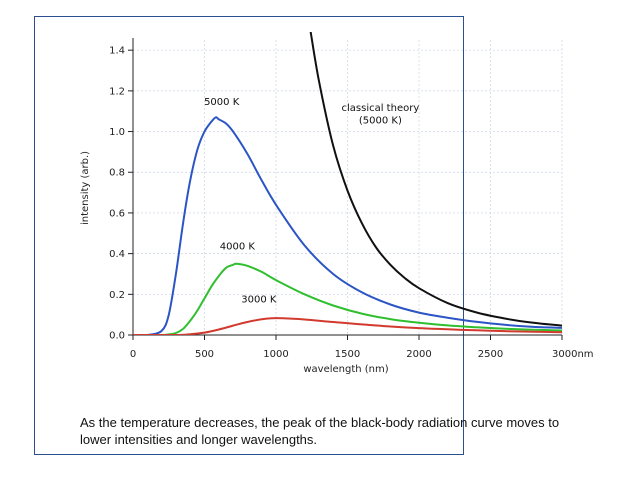 The width and height of the screenshot is (638, 478). I want to click on y-tick-label: 0.4, so click(117, 254).